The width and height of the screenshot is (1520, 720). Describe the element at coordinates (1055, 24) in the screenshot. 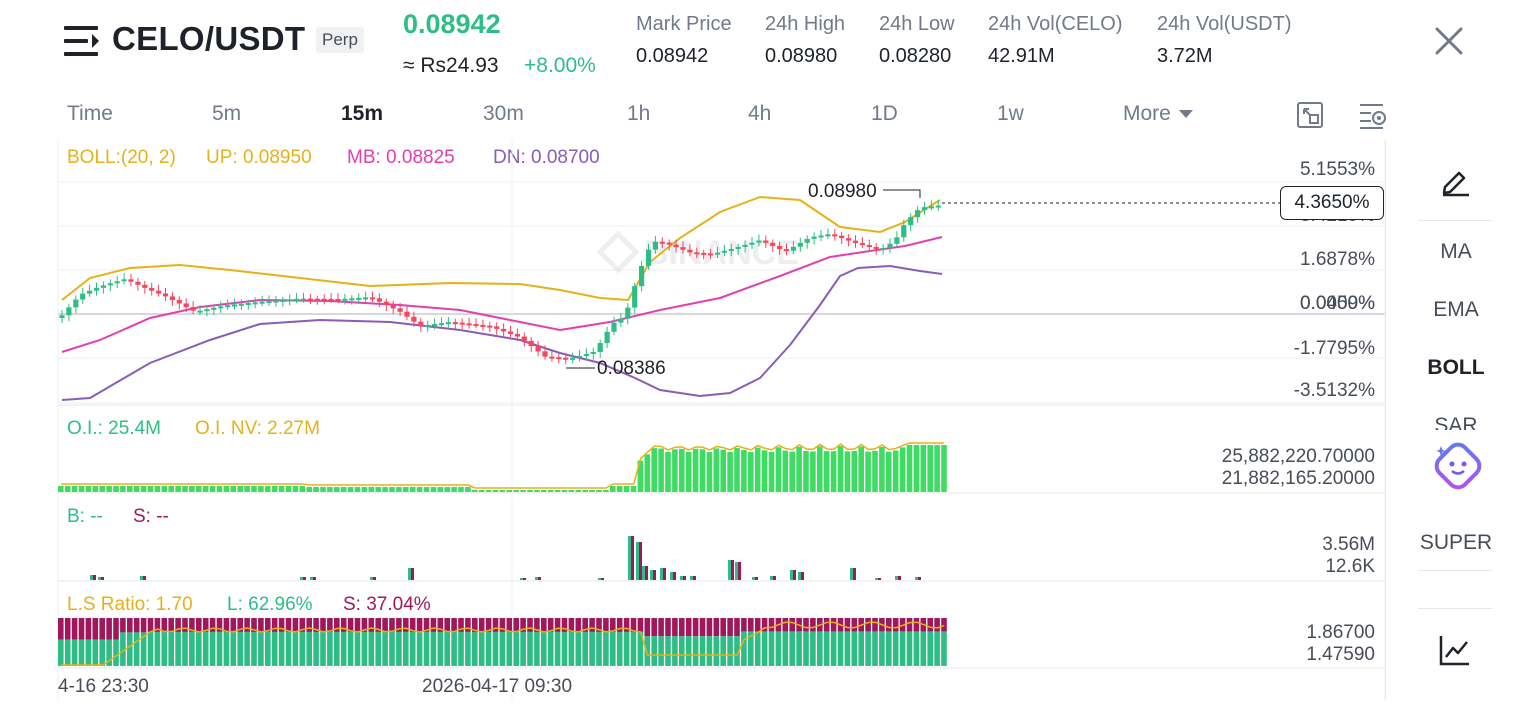

I see `vol-base-label: 24h Vol(CELO)` at that location.